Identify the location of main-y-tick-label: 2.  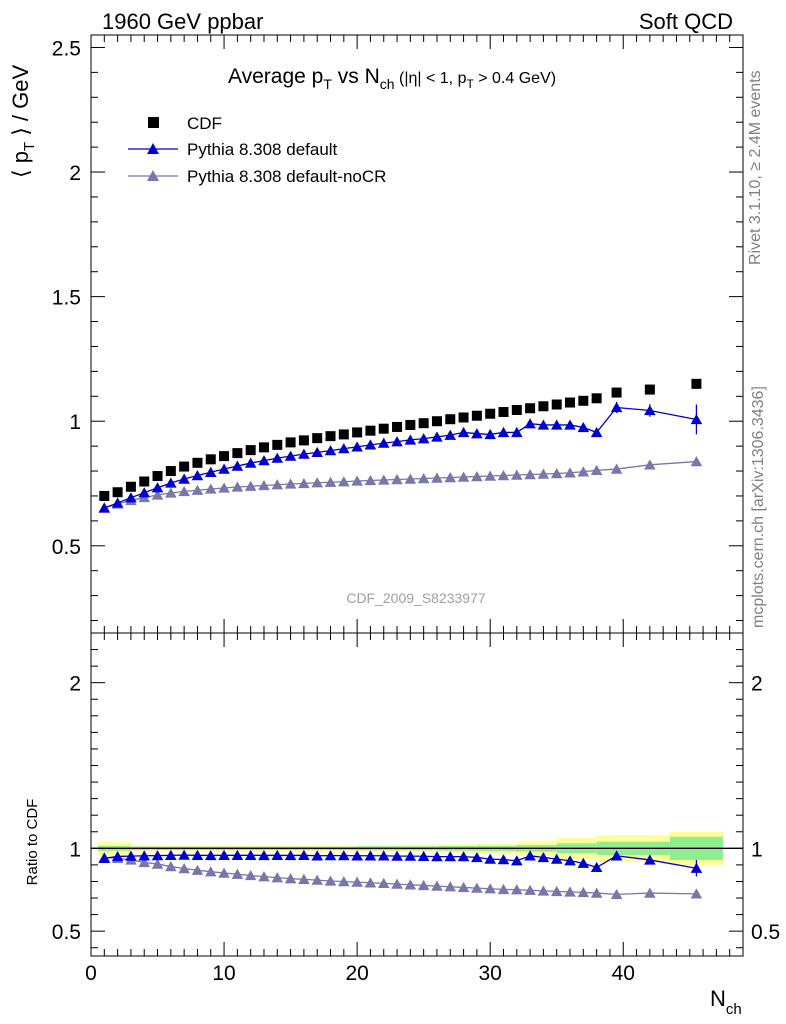
(75, 173).